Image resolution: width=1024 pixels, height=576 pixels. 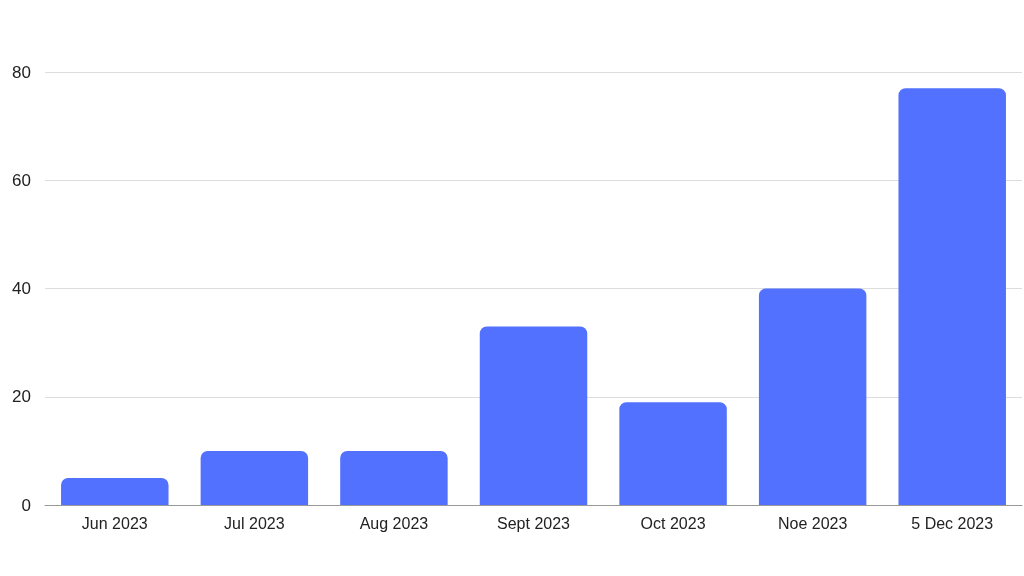 I want to click on x-tick-label: Oct 2023, so click(x=673, y=523).